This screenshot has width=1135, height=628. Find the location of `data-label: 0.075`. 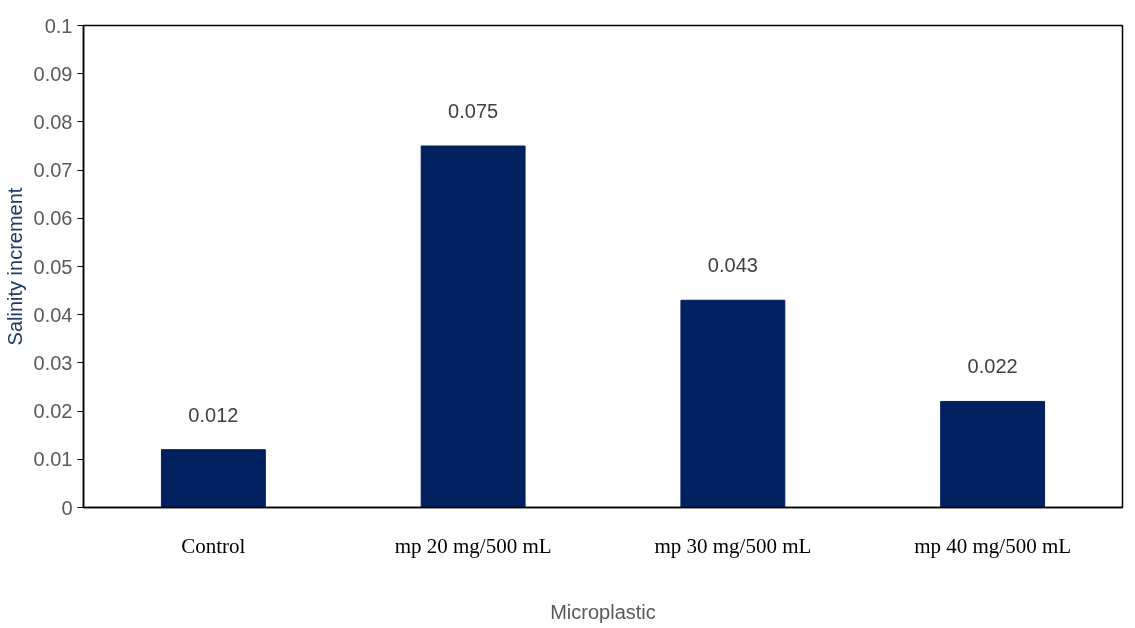

data-label: 0.075 is located at coordinates (473, 111).